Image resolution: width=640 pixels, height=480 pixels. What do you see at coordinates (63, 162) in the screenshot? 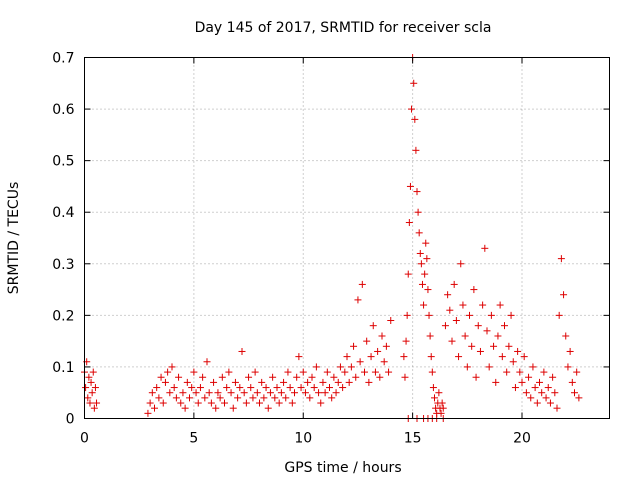
I see `y-tick-label: 0.5` at bounding box center [63, 162].